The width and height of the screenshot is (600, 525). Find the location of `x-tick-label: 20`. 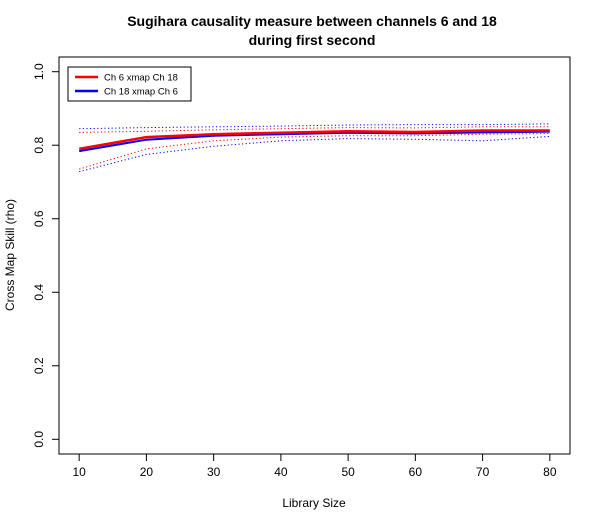

x-tick-label: 20 is located at coordinates (147, 472).